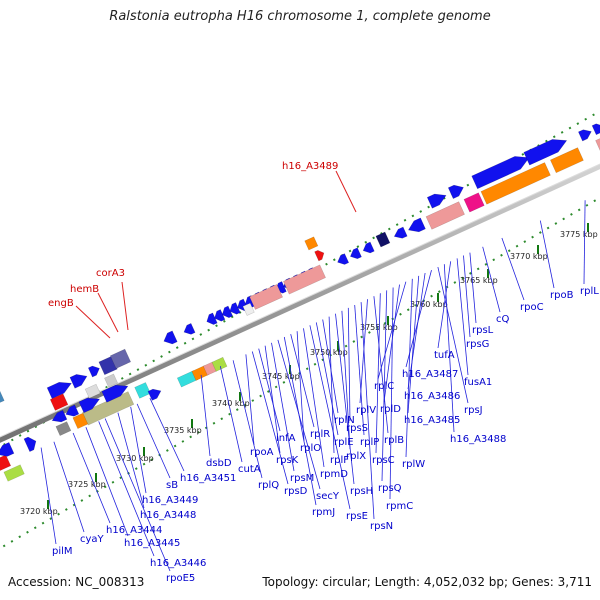  I want to click on gene-label: rplC, so click(384, 386).